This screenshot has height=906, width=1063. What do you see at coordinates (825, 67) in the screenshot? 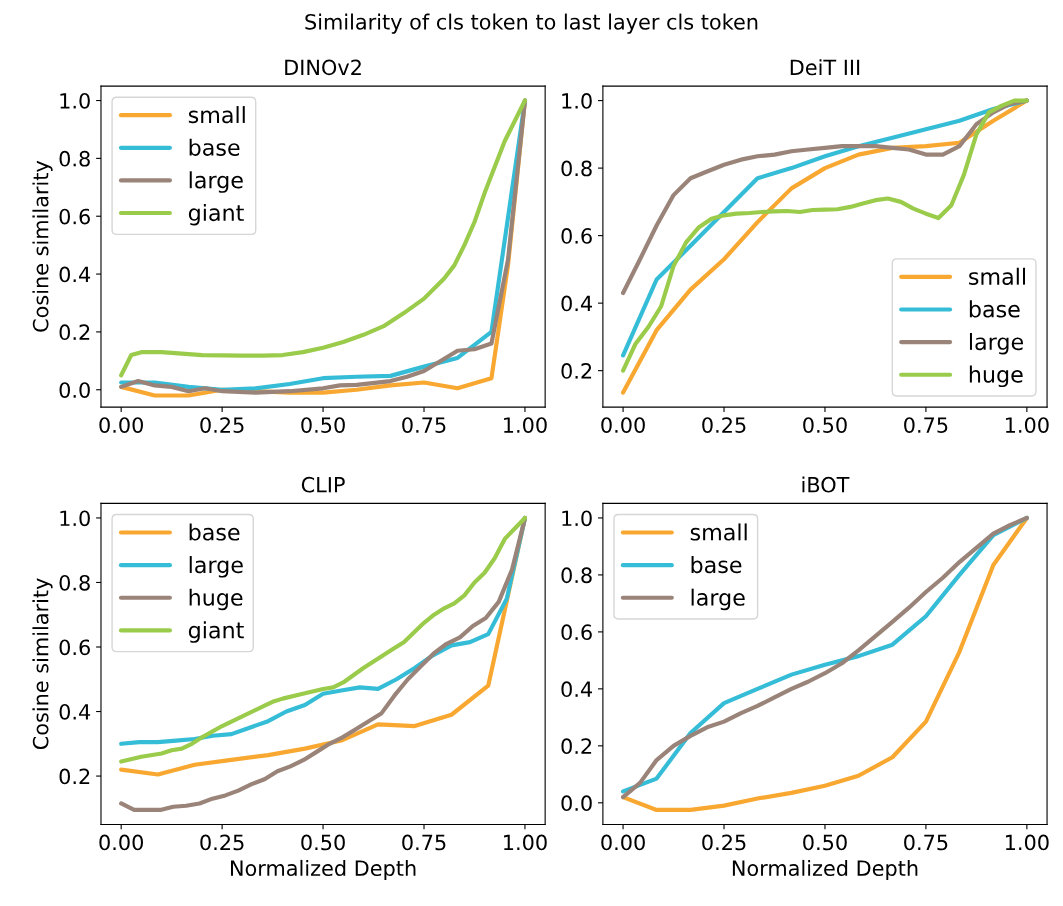
I see `chart-title: DeiT III` at bounding box center [825, 67].